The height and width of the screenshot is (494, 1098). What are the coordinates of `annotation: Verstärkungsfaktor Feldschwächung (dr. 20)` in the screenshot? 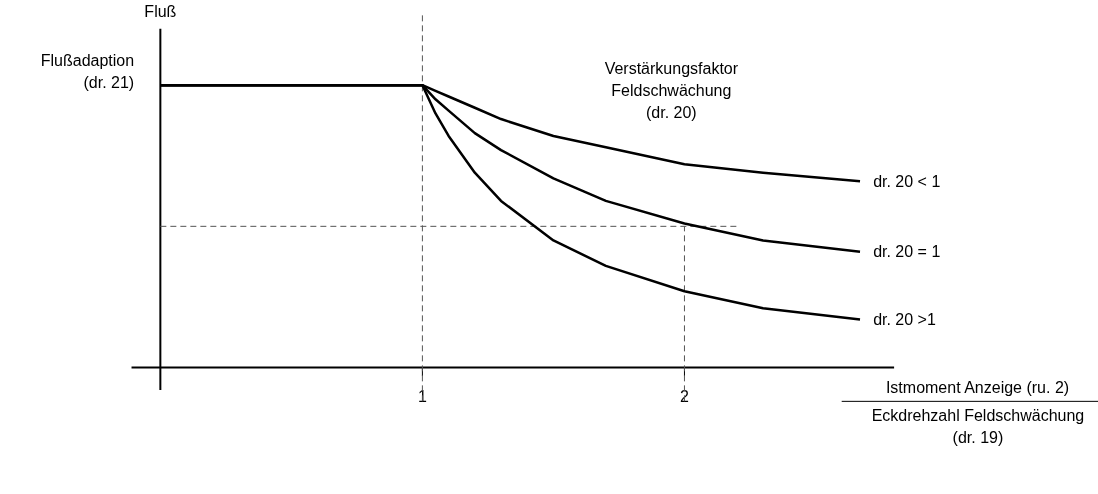 It's located at (671, 91).